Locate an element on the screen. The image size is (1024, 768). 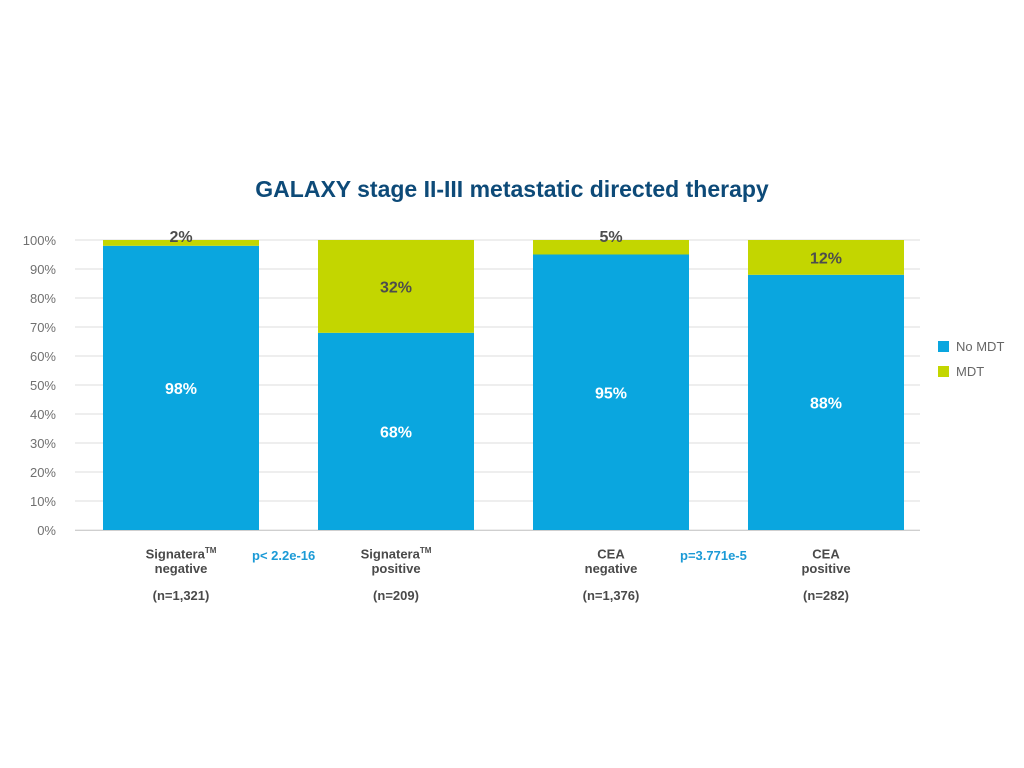
p-value-cea: p=3.771e-5 is located at coordinates (713, 555).